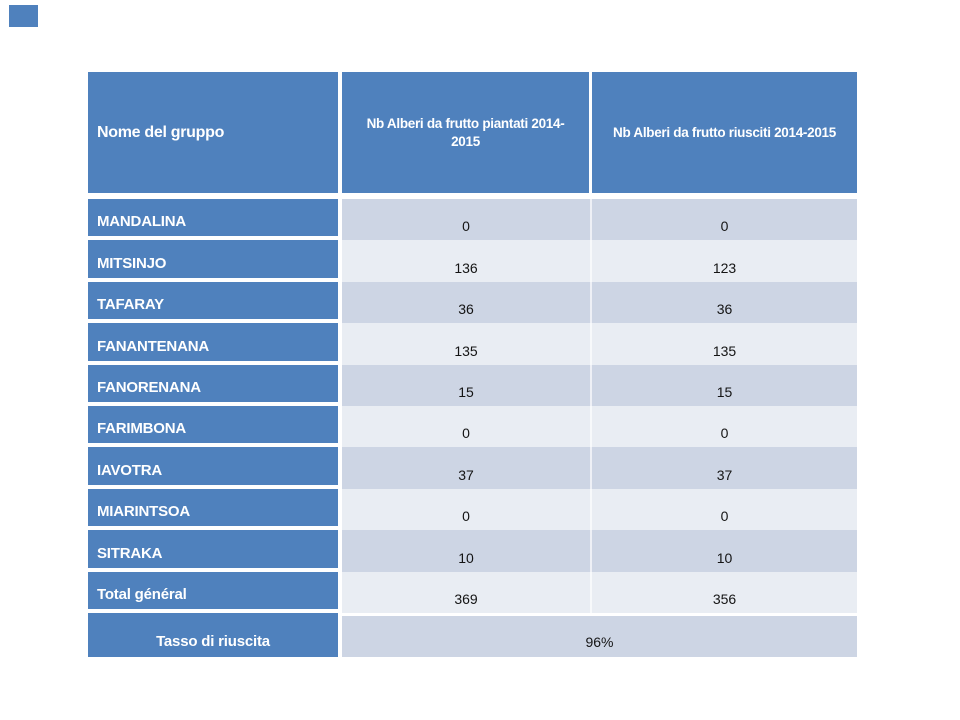 Image resolution: width=960 pixels, height=720 pixels. What do you see at coordinates (467, 385) in the screenshot?
I see `cell-planted: 15` at bounding box center [467, 385].